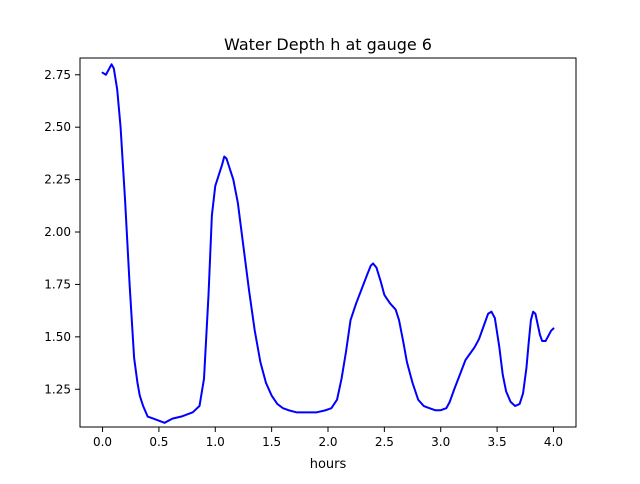 This screenshot has width=640, height=484. Describe the element at coordinates (57, 389) in the screenshot. I see `y-tick-label: 1.25` at that location.